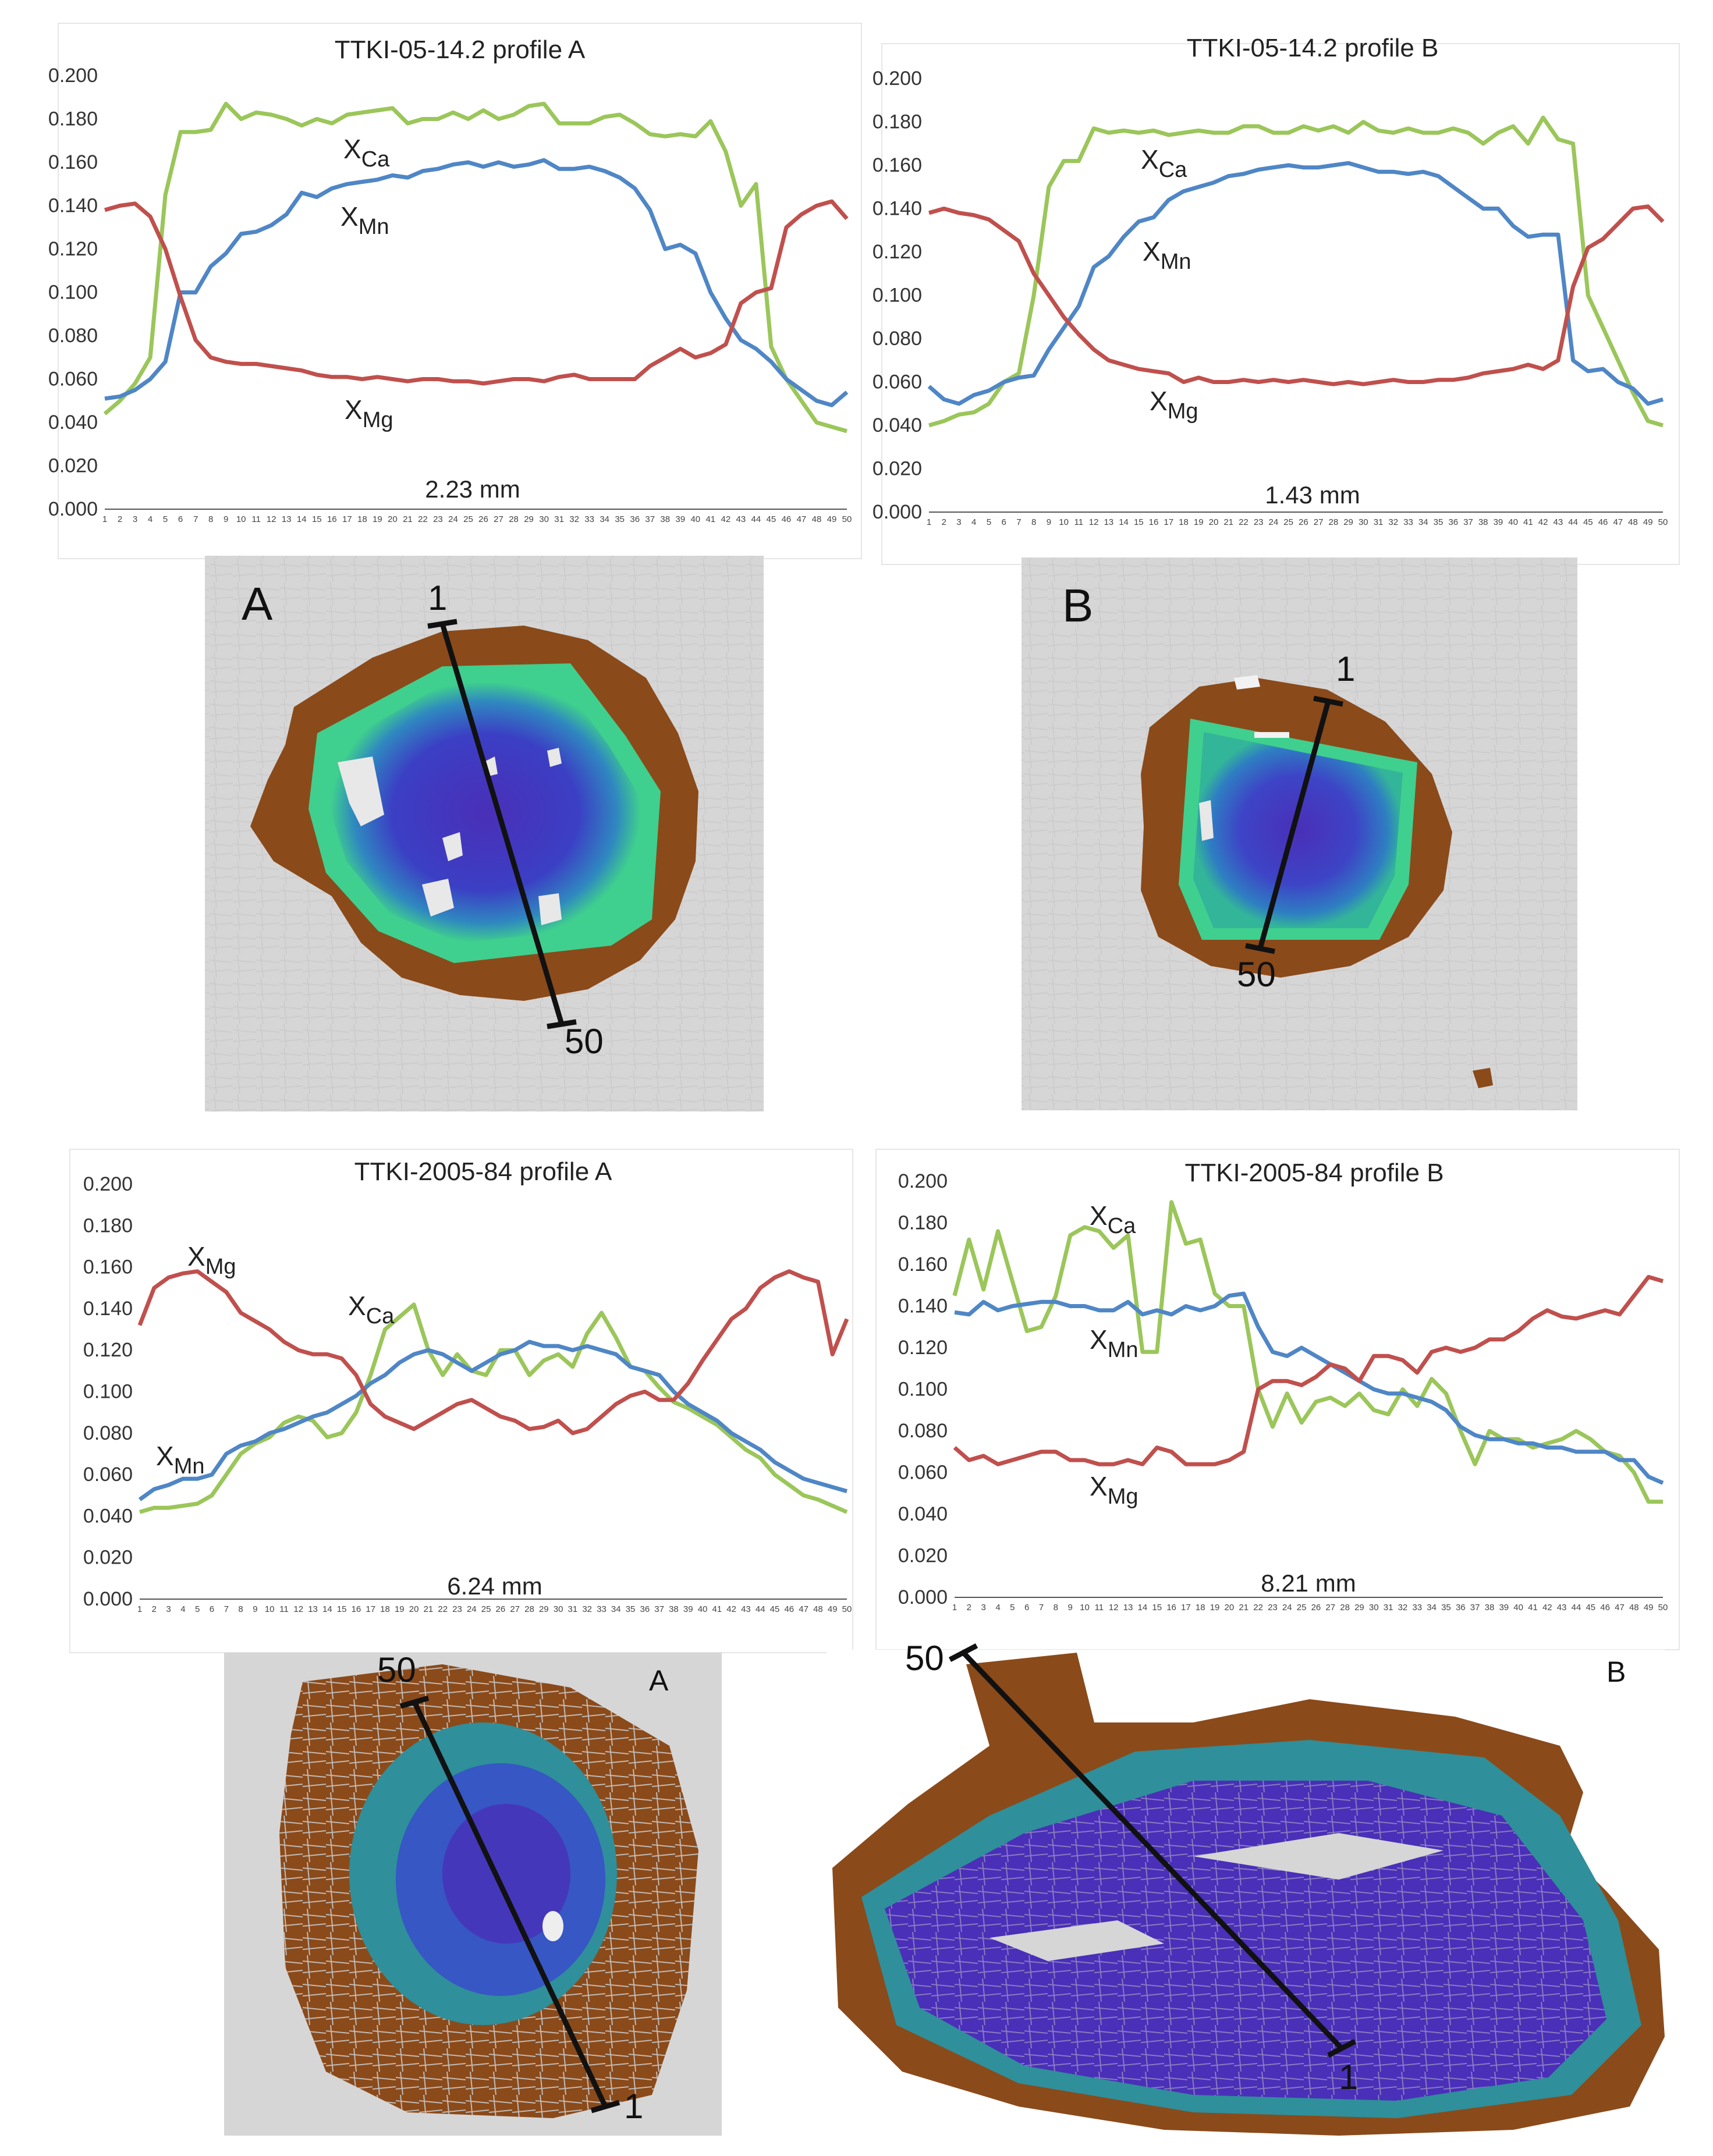 This screenshot has height=2156, width=1713. What do you see at coordinates (371, 1310) in the screenshot?
I see `chart-3-xca-label: XCa` at bounding box center [371, 1310].